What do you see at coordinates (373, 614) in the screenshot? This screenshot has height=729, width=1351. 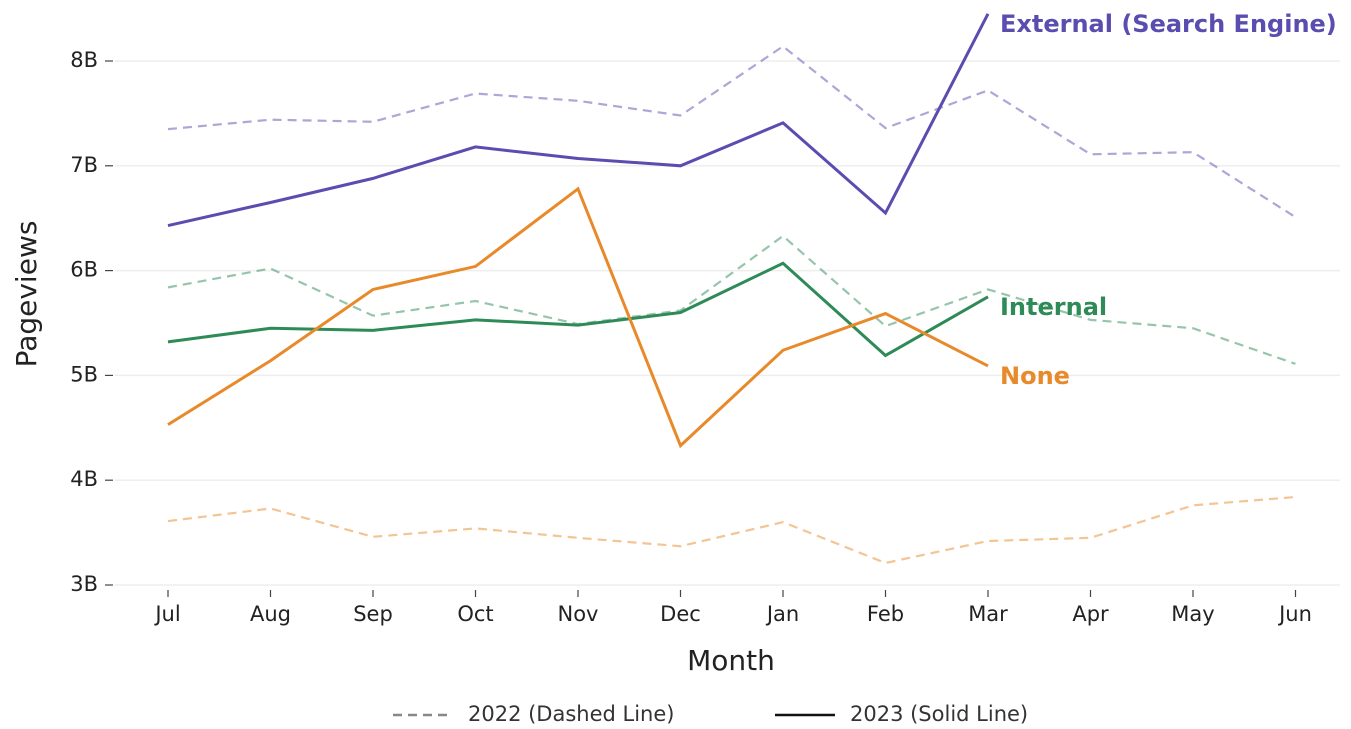 I see `x-tick-label: Sep` at bounding box center [373, 614].